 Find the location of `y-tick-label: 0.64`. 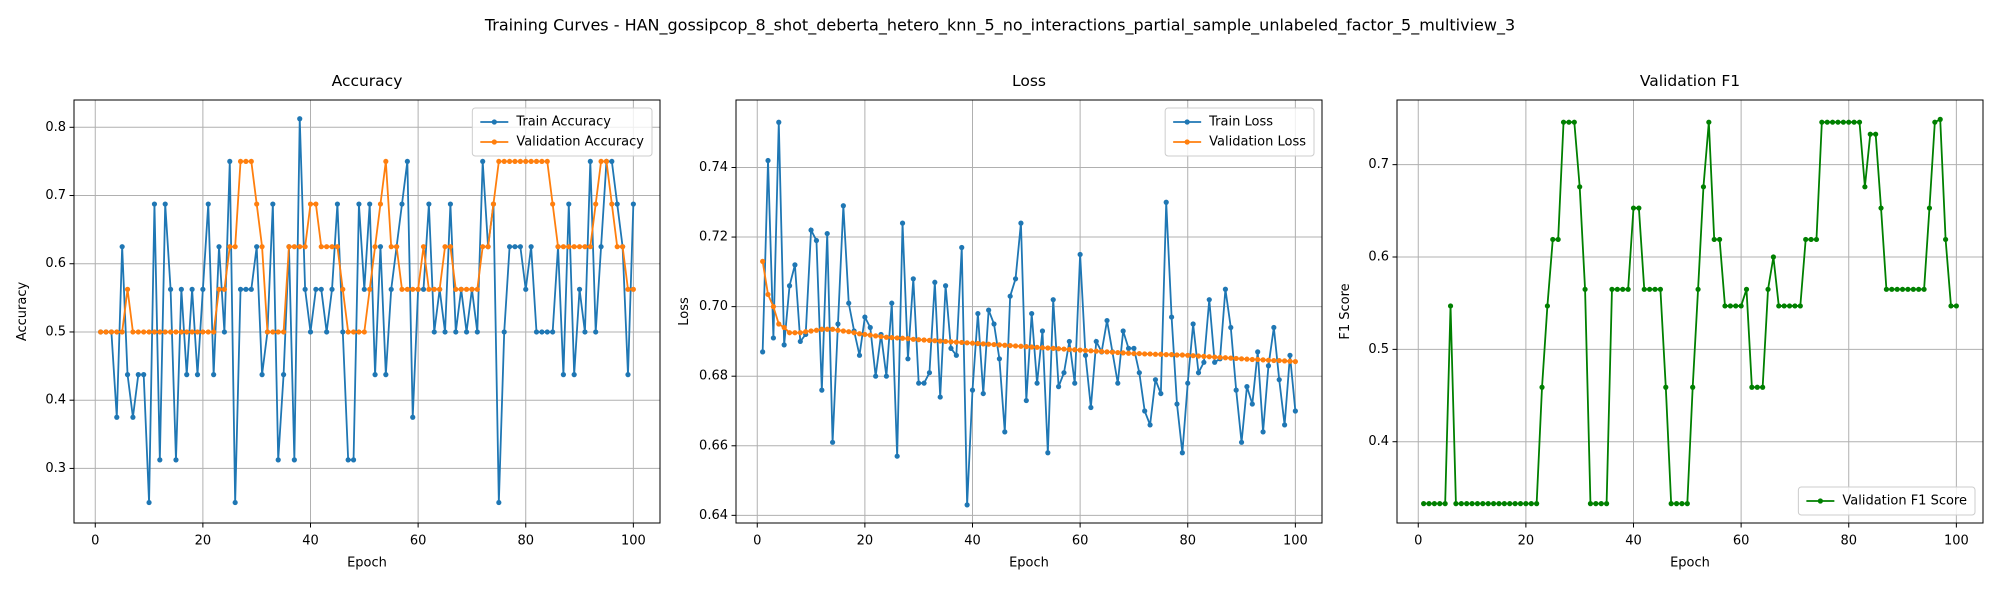

y-tick-label: 0.64 is located at coordinates (713, 515).